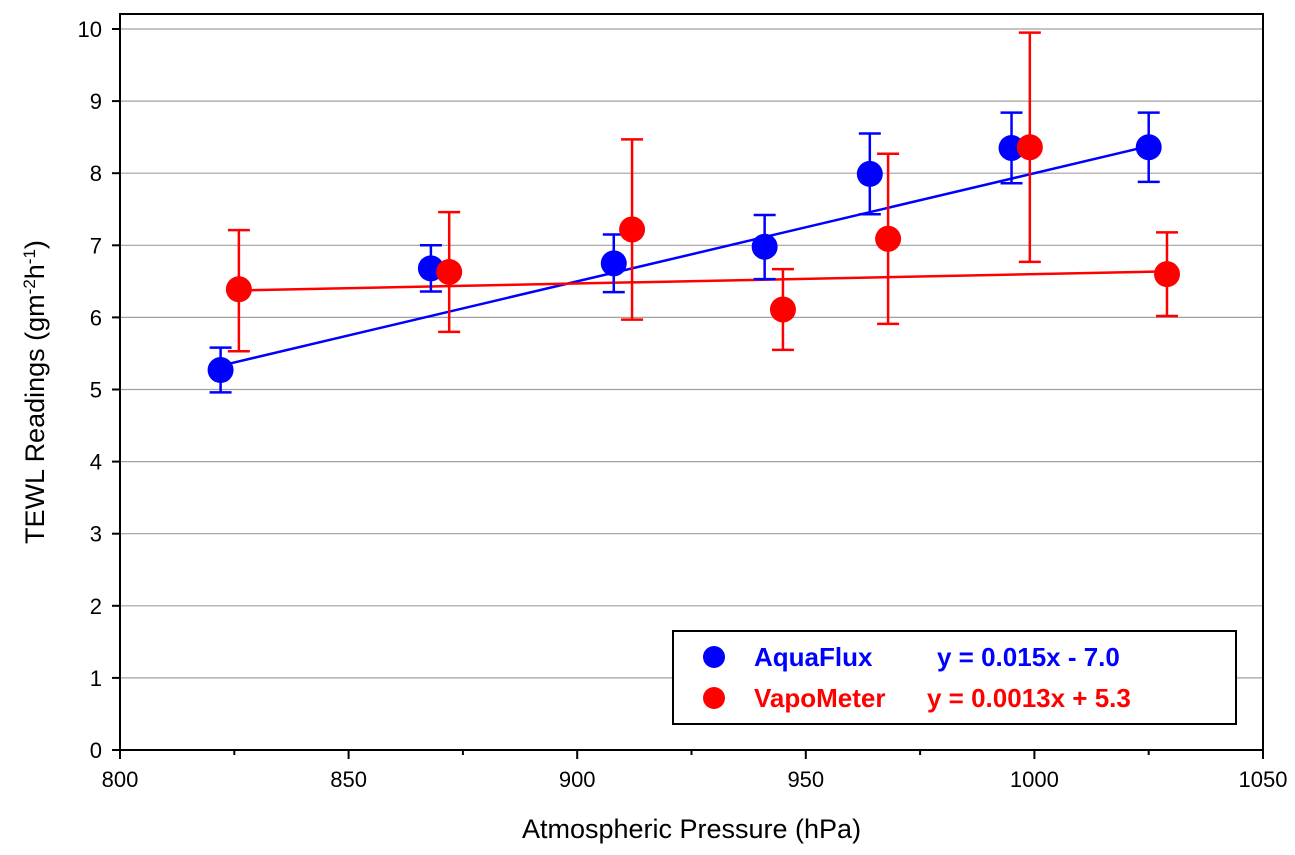  What do you see at coordinates (29, 256) in the screenshot?
I see `y-axis-title-sup2: -1` at bounding box center [29, 256].